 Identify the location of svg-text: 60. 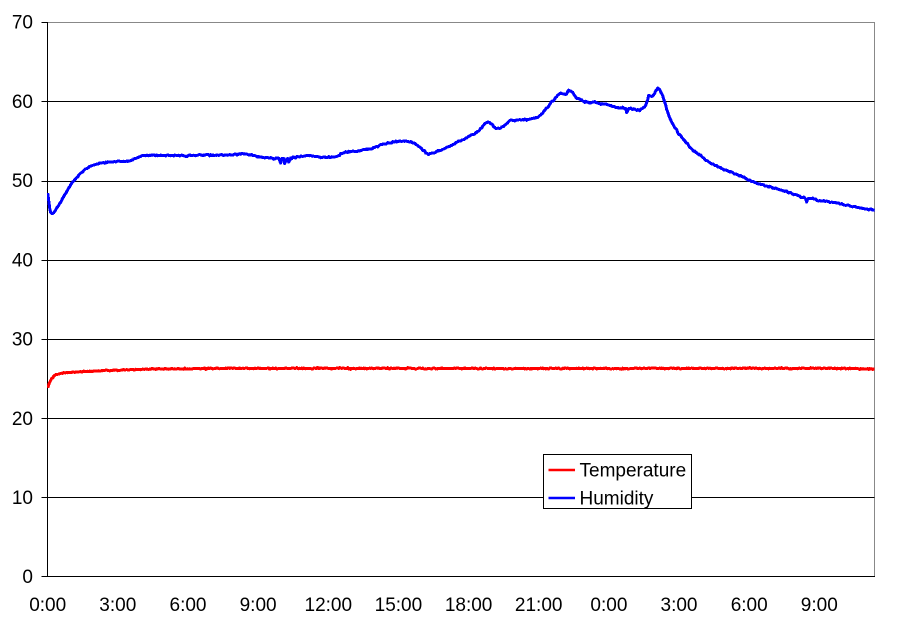
(22, 102).